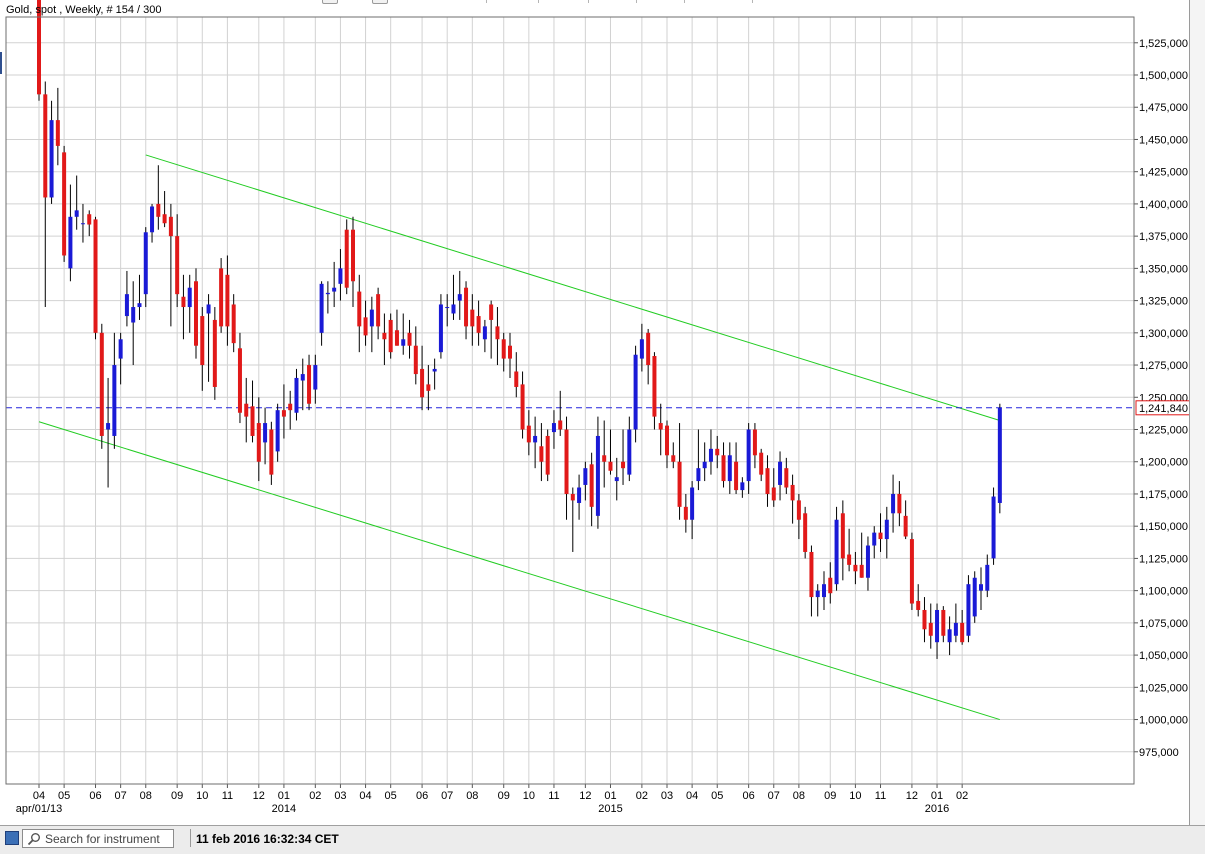 This screenshot has width=1205, height=854. I want to click on status-indicator-icon, so click(12, 838).